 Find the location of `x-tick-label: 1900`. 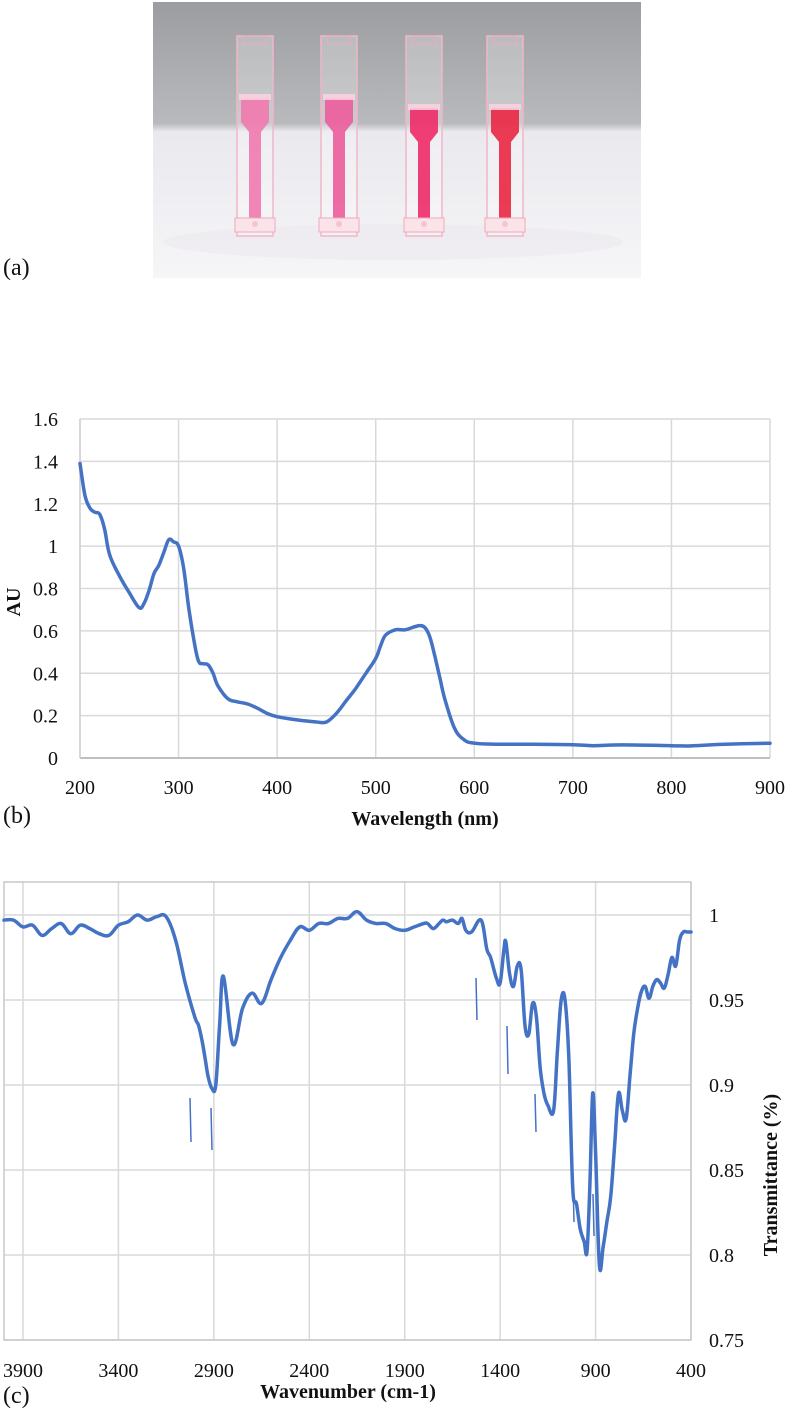

x-tick-label: 1900 is located at coordinates (405, 1371).